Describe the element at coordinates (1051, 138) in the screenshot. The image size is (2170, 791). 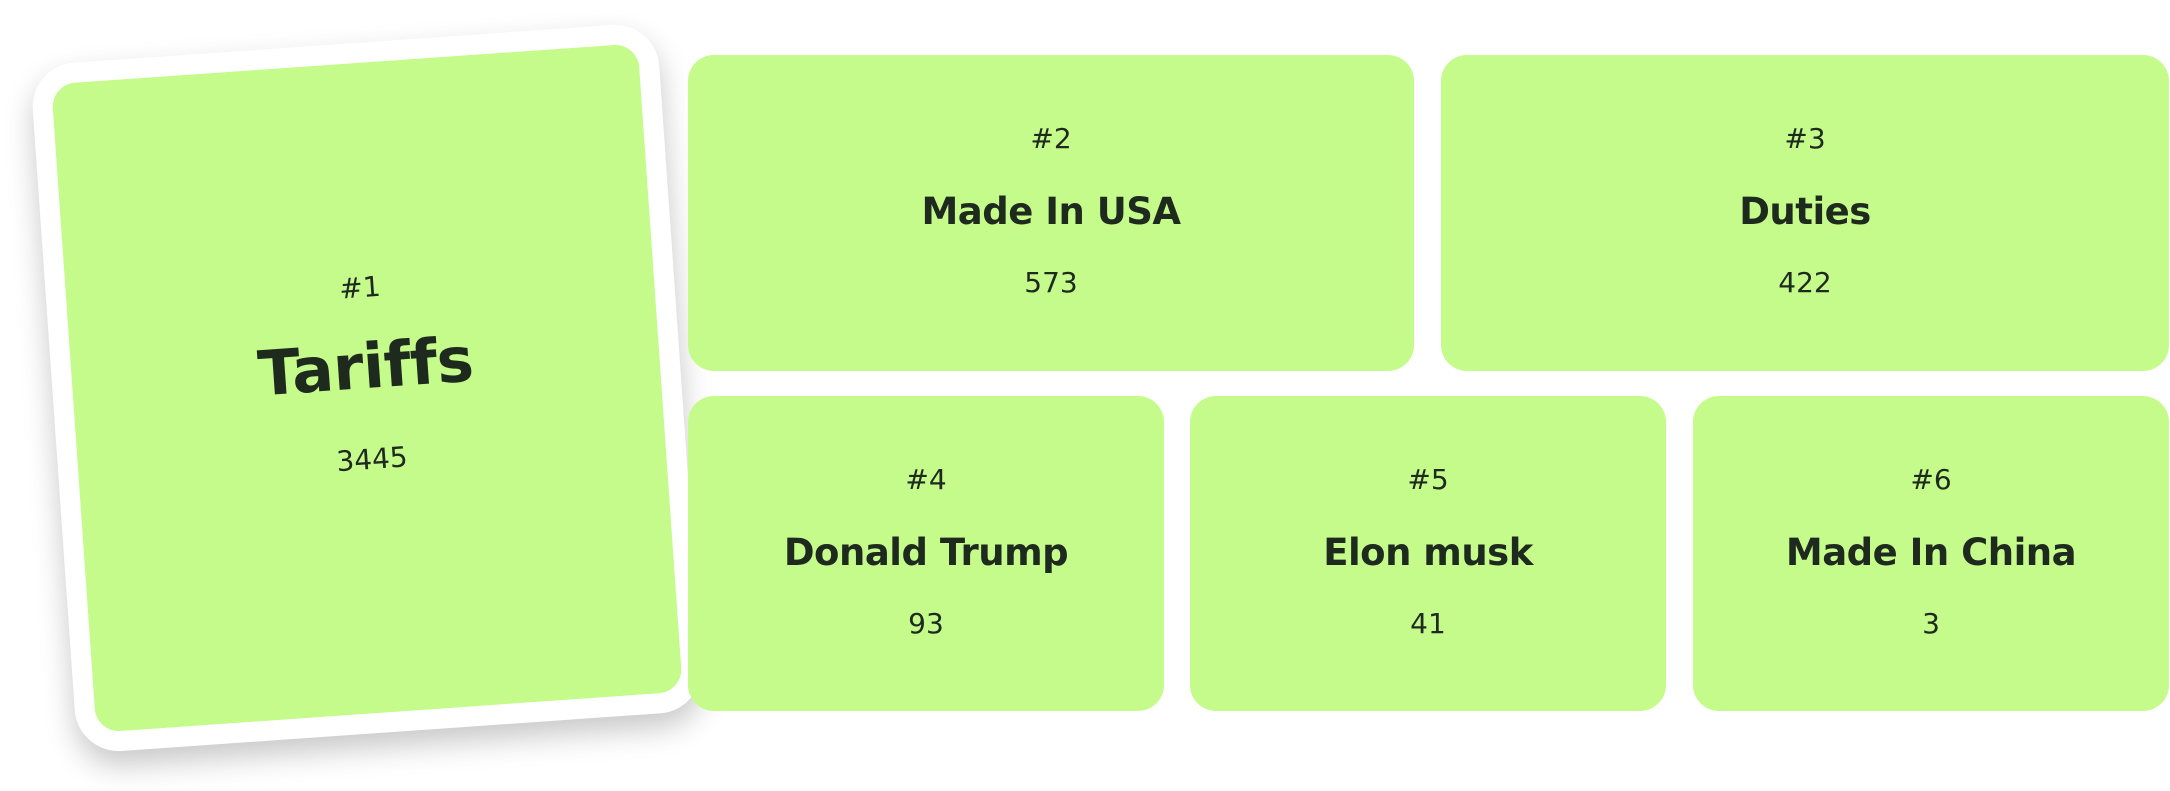
I see `rank: #2` at that location.